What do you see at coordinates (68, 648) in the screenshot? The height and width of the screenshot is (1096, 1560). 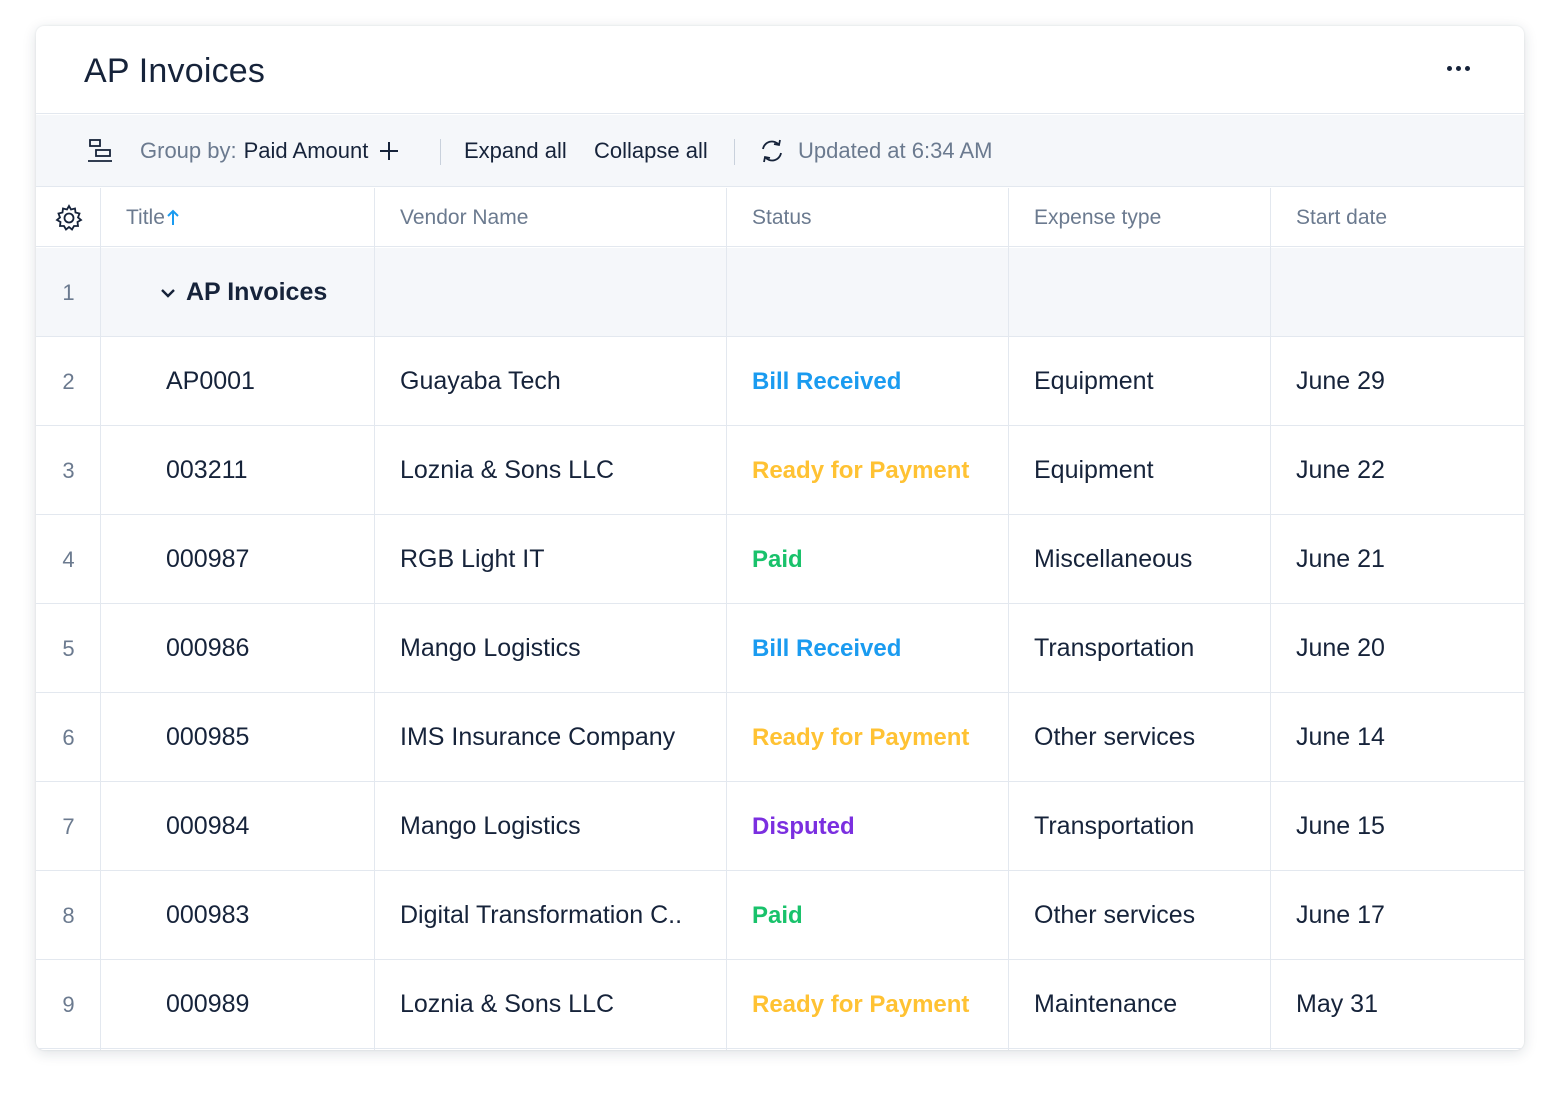 I see `row-number: 5` at bounding box center [68, 648].